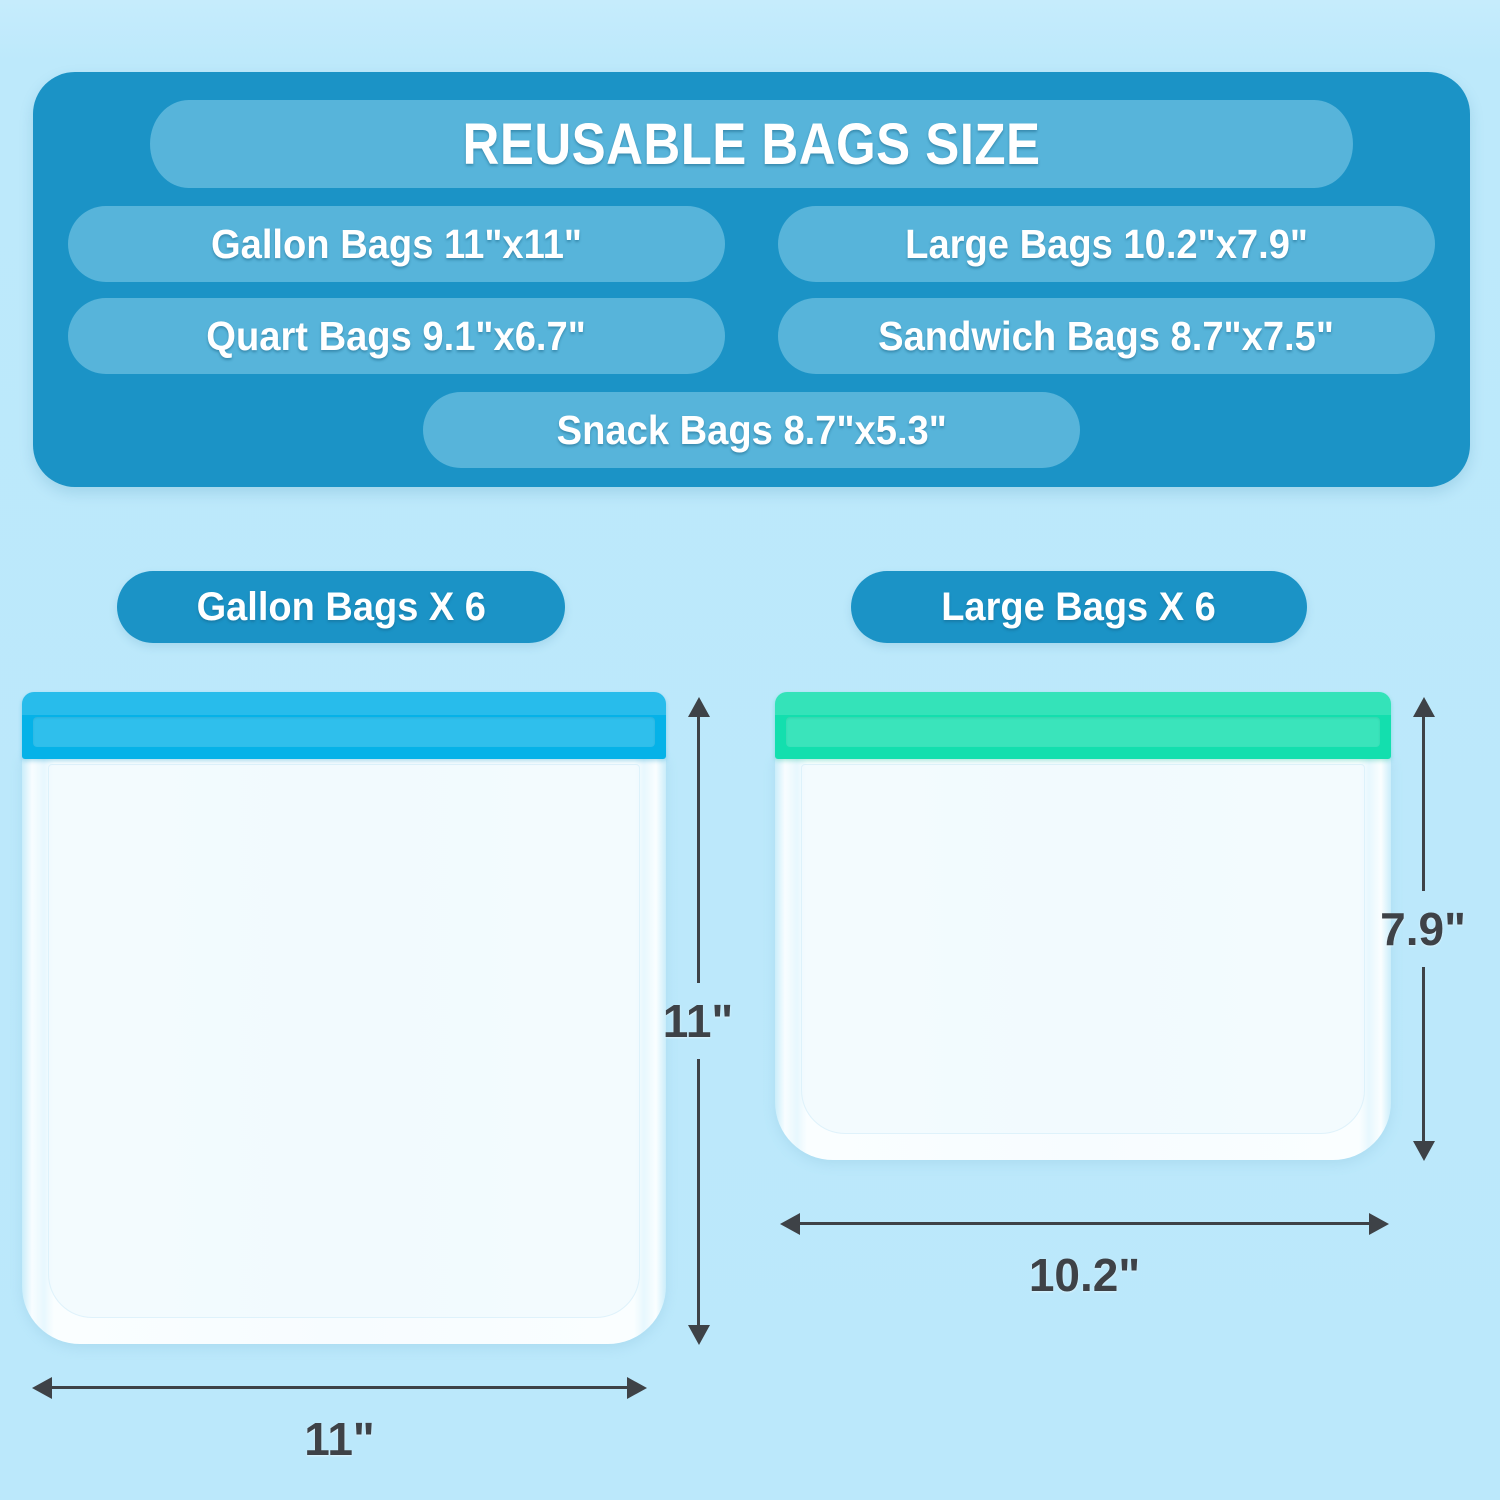  I want to click on spec-item-sandwich-text: Sandwich Bags 8.7"x7.5", so click(1106, 335).